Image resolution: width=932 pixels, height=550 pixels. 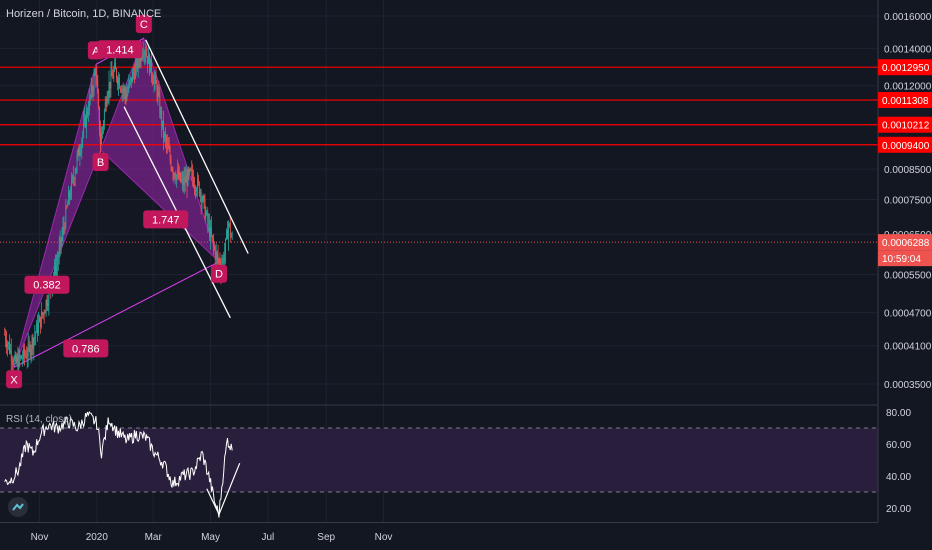 I want to click on tradingview-logo-glyph, so click(x=18, y=507).